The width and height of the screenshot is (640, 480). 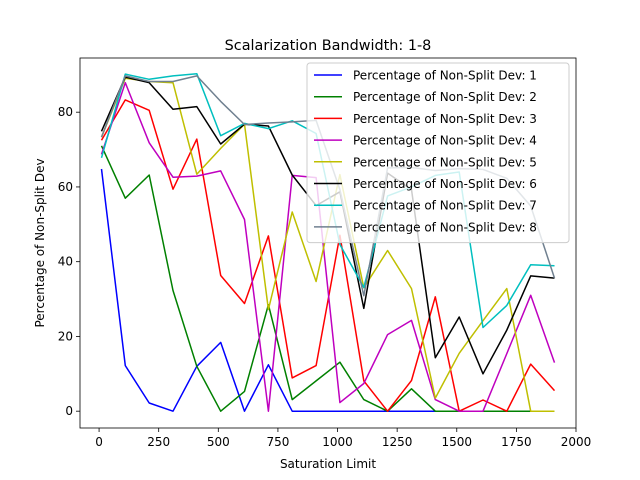 What do you see at coordinates (69, 411) in the screenshot?
I see `y-tick-label: 0` at bounding box center [69, 411].